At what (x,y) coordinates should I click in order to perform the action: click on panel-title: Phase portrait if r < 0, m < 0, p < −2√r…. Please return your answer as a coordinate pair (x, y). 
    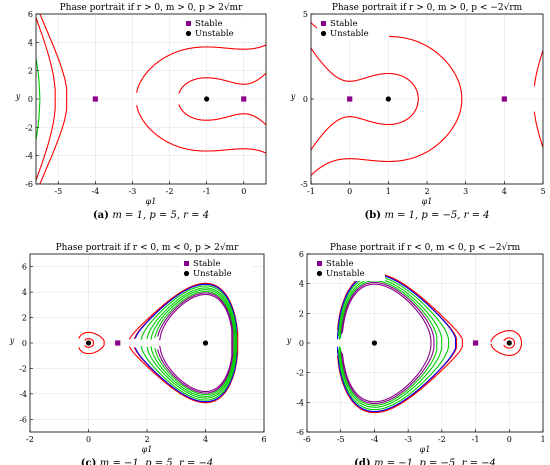
    Looking at the image, I should click on (425, 247).